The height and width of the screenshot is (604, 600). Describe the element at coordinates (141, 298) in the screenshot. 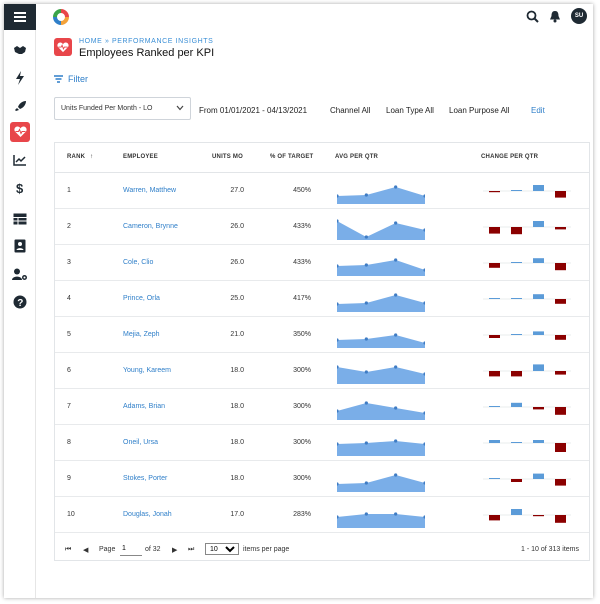

I see `employee-link: Prince, Orla` at that location.